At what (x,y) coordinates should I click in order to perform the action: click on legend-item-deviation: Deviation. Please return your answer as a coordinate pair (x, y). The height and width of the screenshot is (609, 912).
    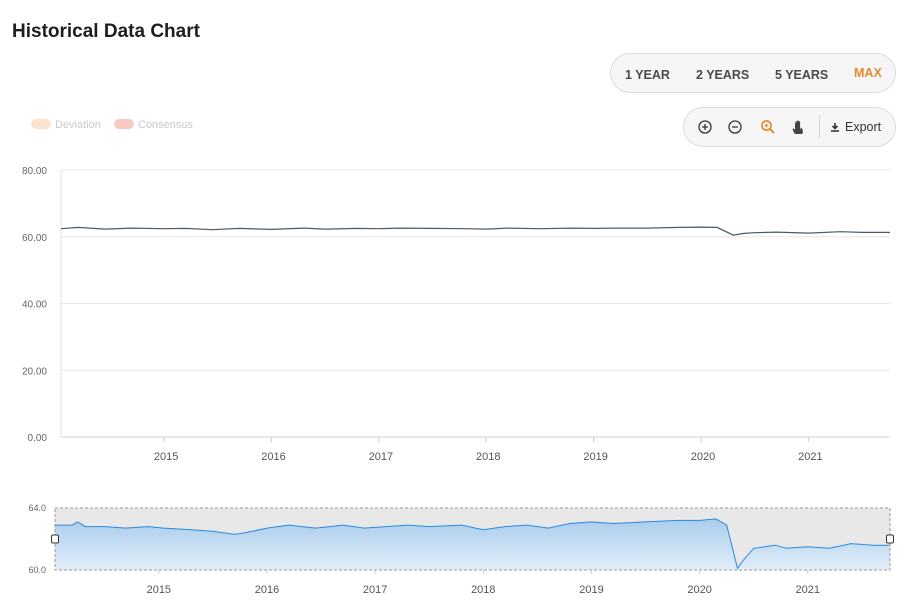
    Looking at the image, I should click on (66, 125).